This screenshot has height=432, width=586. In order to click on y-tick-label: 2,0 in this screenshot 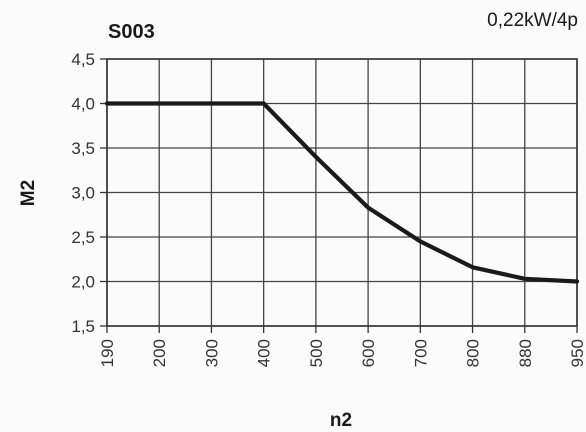, I will do `click(83, 282)`.